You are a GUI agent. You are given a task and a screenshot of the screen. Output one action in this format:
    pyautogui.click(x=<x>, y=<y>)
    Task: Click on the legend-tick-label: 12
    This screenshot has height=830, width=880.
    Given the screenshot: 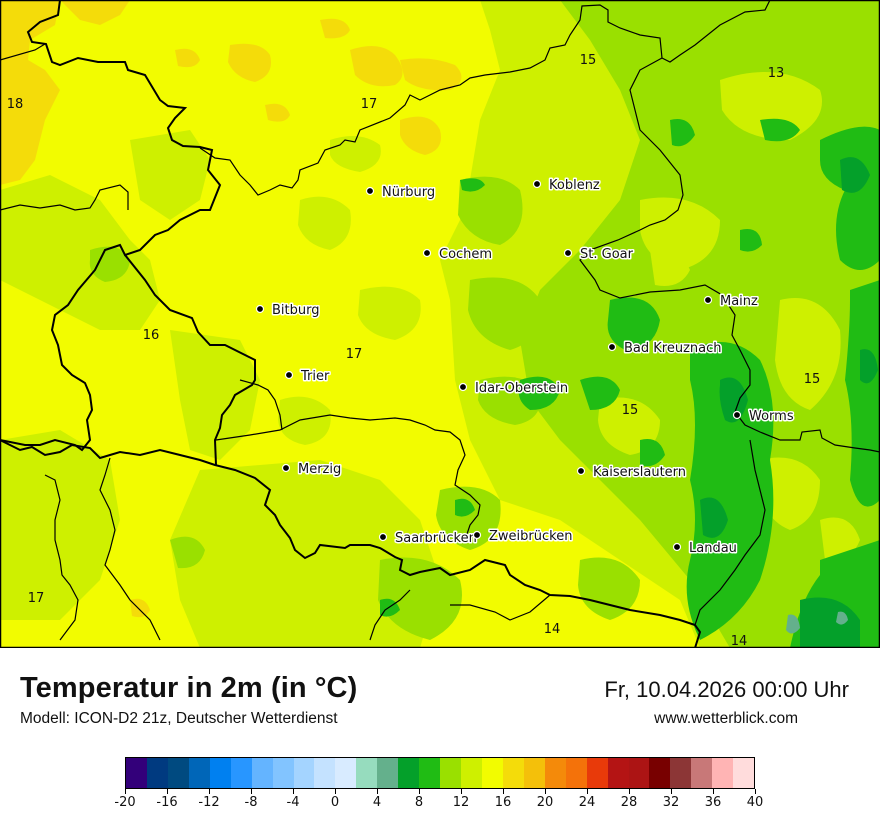 What is the action you would take?
    pyautogui.click(x=461, y=802)
    